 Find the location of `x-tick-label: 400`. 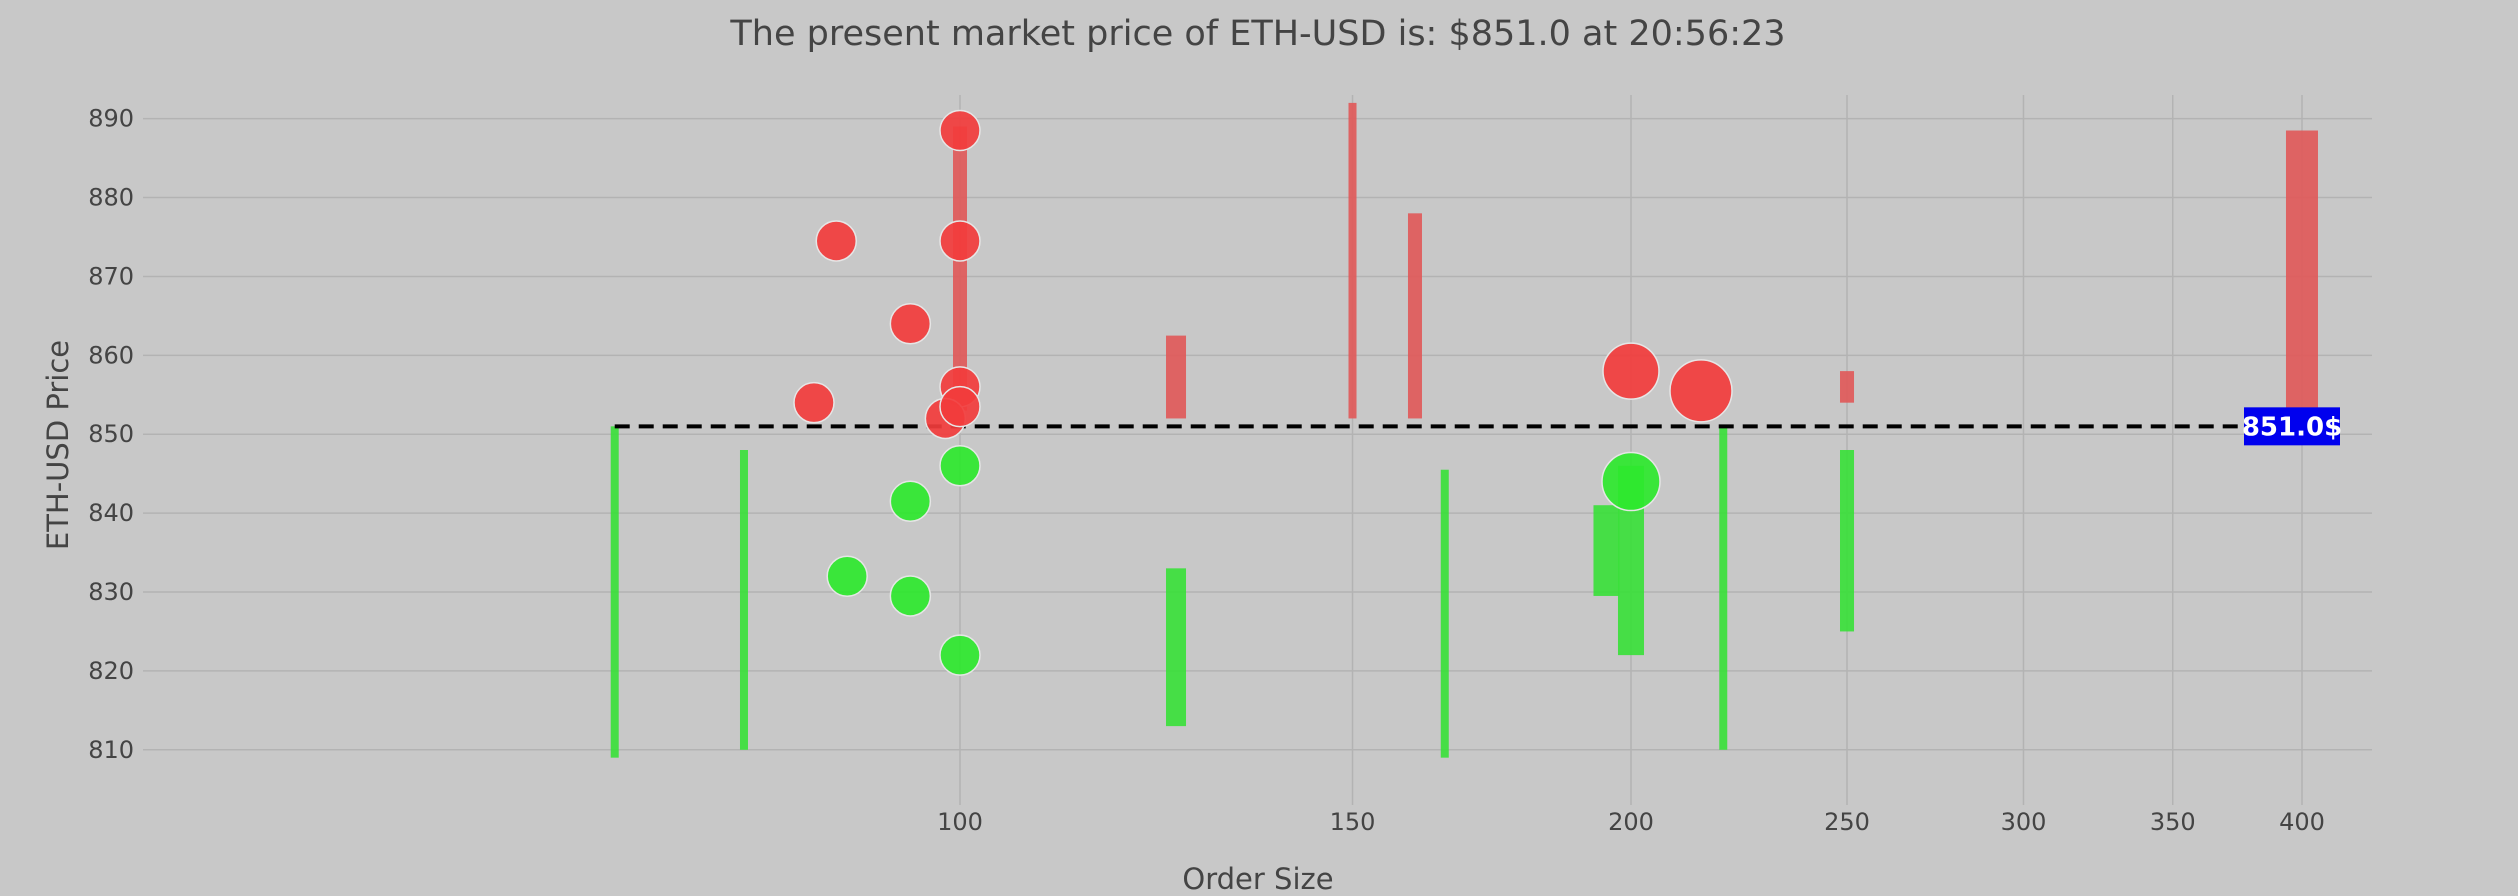

x-tick-label: 400 is located at coordinates (2302, 822).